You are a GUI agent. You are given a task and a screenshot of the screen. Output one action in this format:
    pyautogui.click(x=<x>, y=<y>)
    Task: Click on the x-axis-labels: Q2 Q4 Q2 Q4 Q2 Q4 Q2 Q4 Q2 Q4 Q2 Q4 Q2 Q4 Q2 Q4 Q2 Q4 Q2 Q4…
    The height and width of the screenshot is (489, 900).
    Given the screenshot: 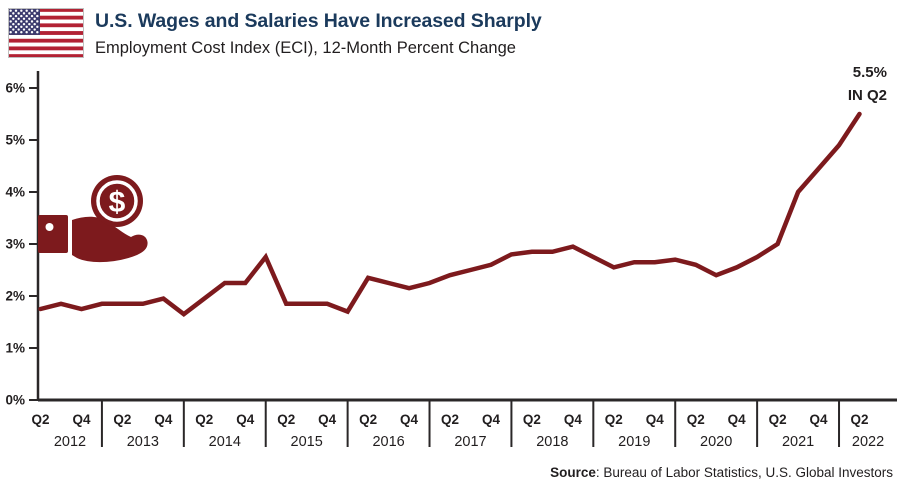 What is the action you would take?
    pyautogui.click(x=457, y=425)
    